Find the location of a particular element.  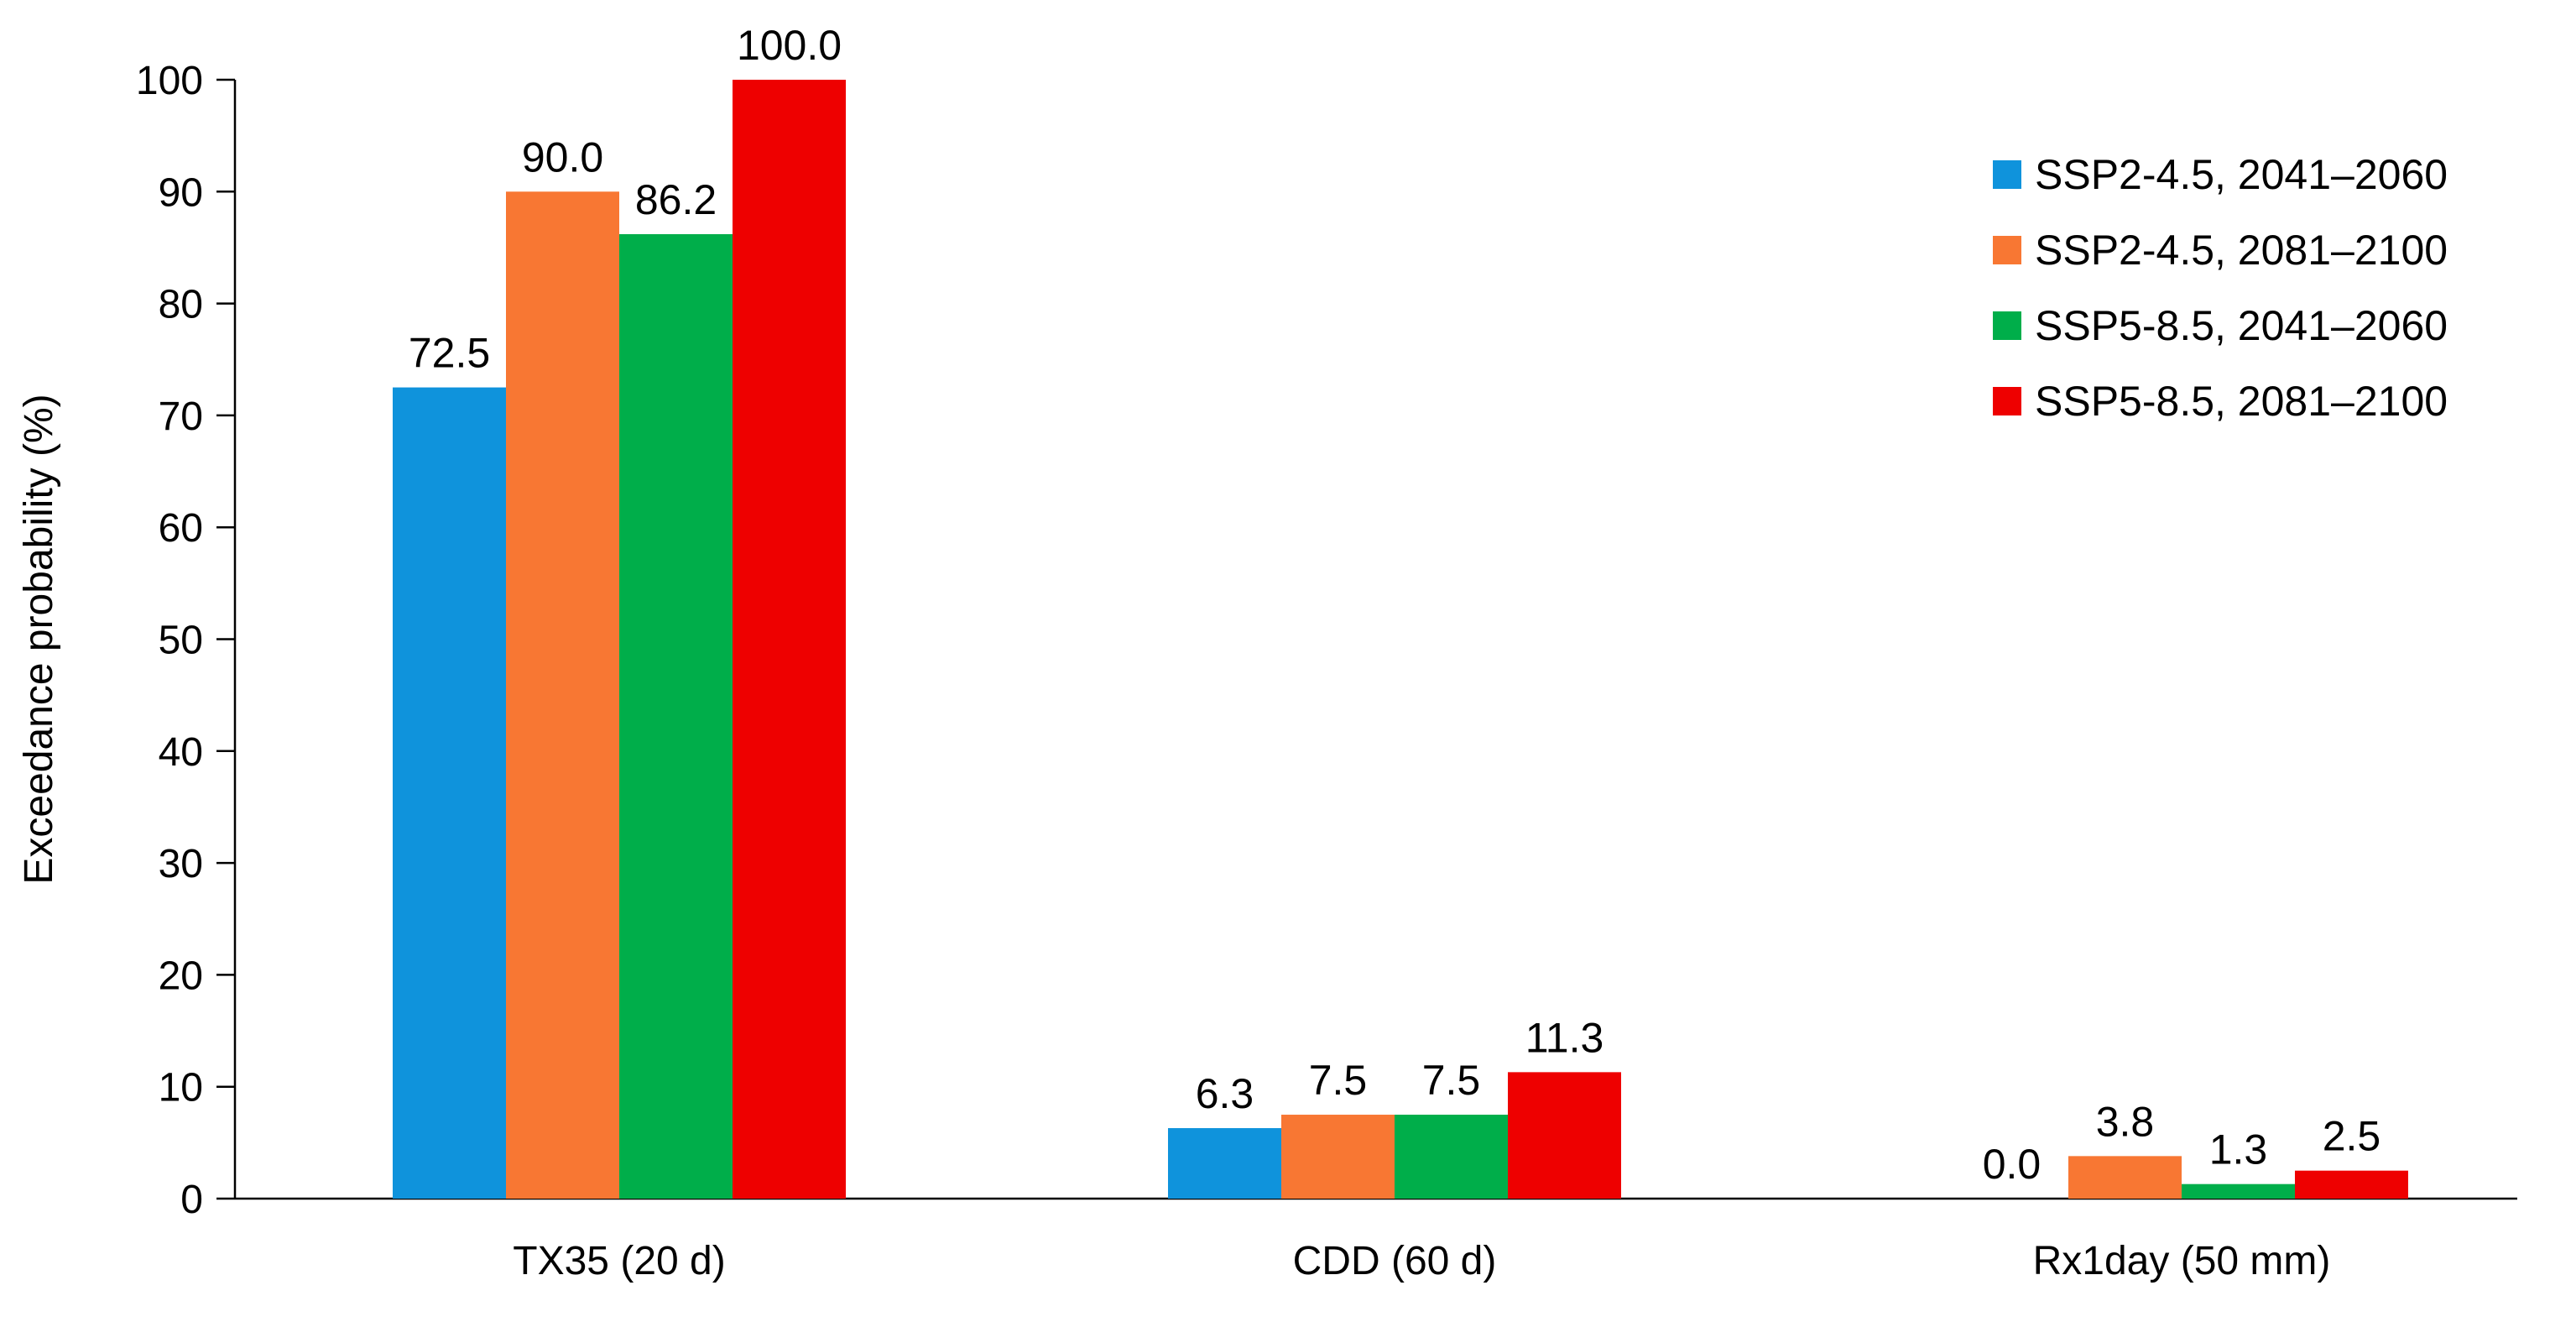

data-label: 0.0 is located at coordinates (2012, 1164).